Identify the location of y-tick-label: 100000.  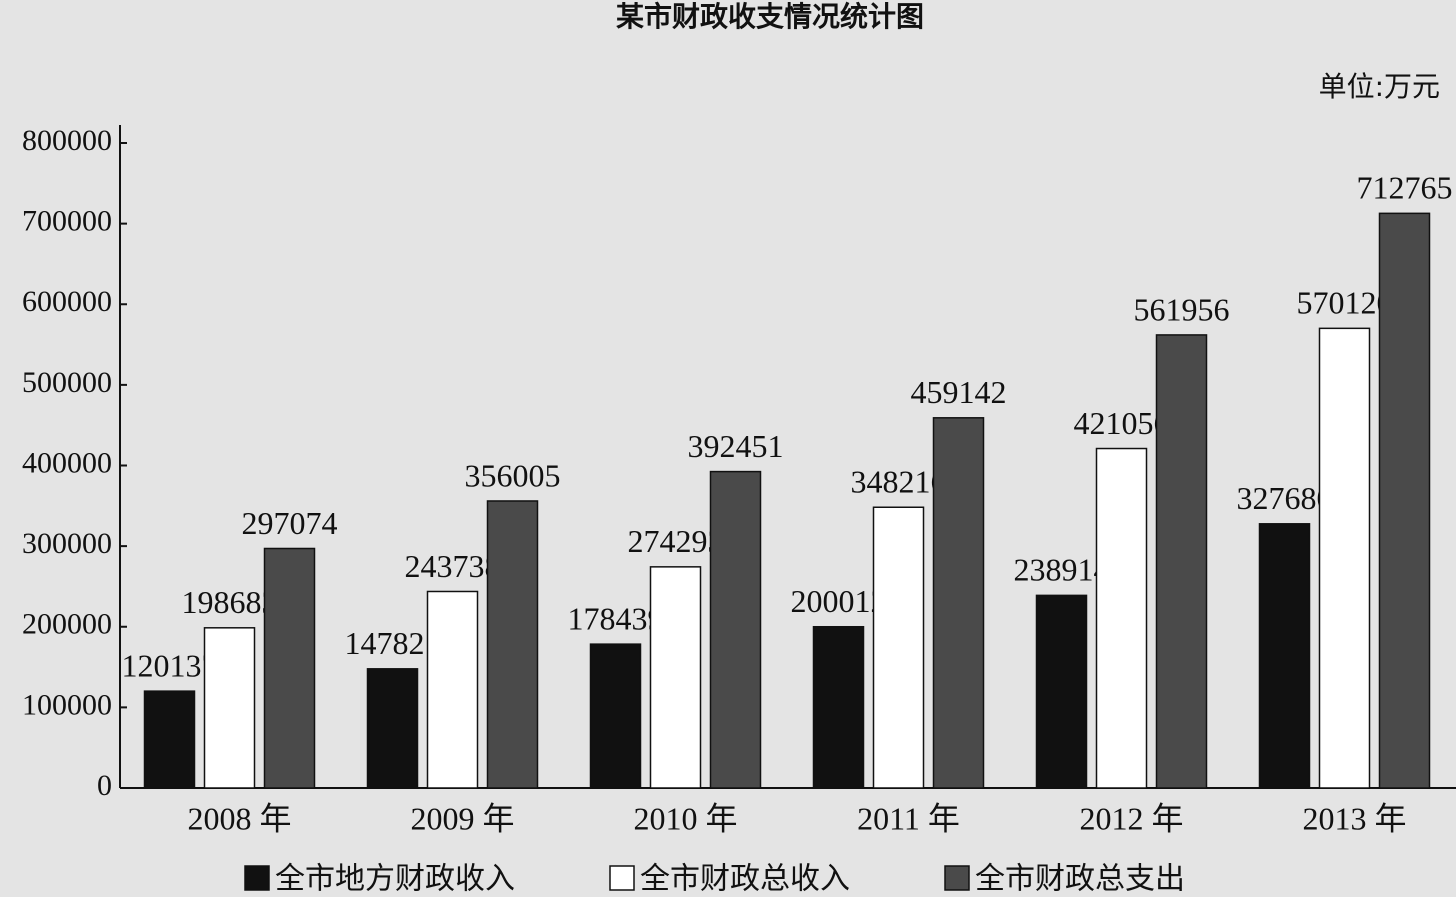
(67, 704).